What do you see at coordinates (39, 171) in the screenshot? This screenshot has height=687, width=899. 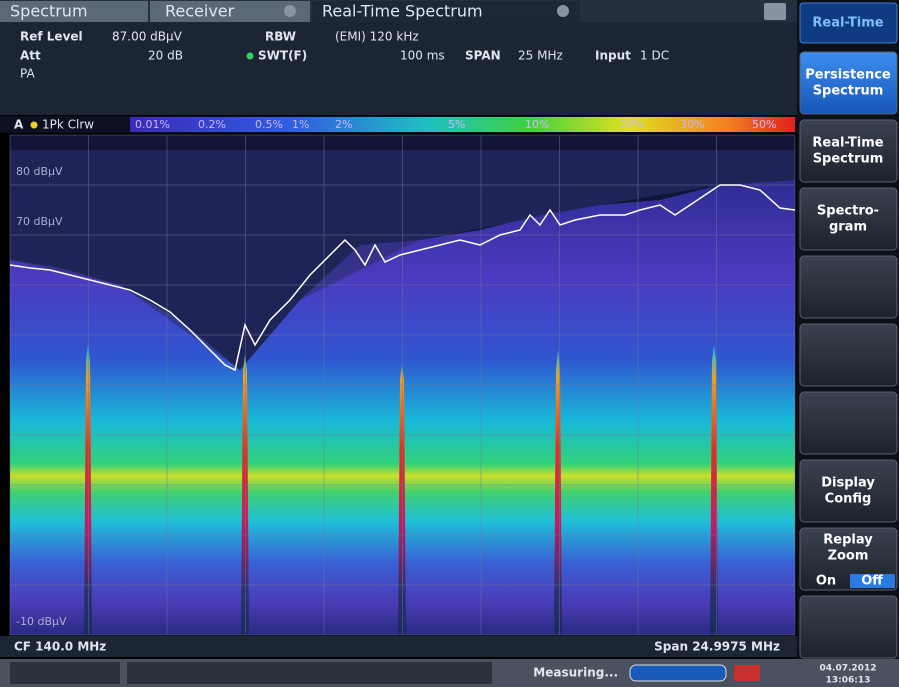 I see `y-label: 80 dBµV` at bounding box center [39, 171].